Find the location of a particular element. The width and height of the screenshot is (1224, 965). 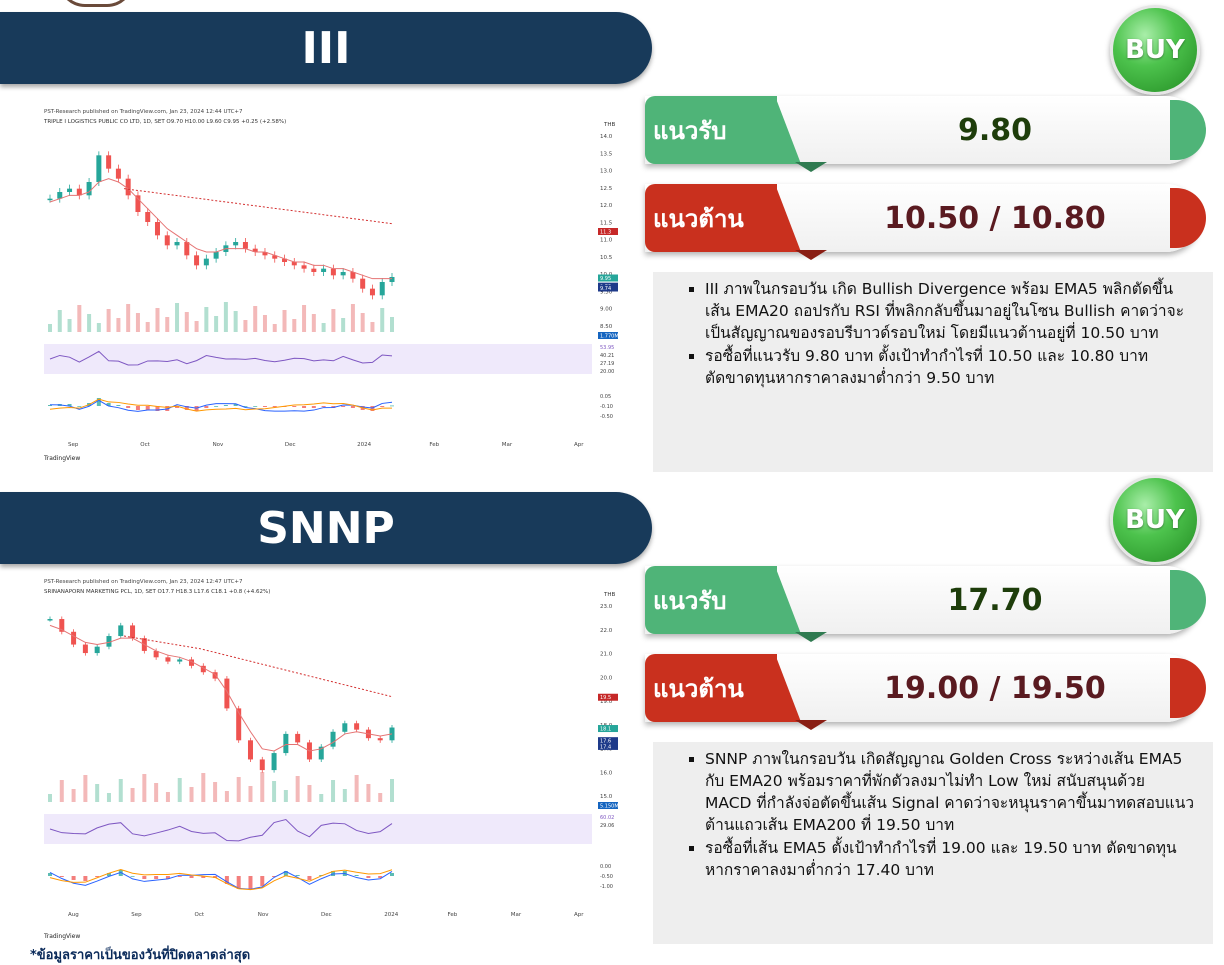

support-tag: แนวรับ is located at coordinates (711, 600).